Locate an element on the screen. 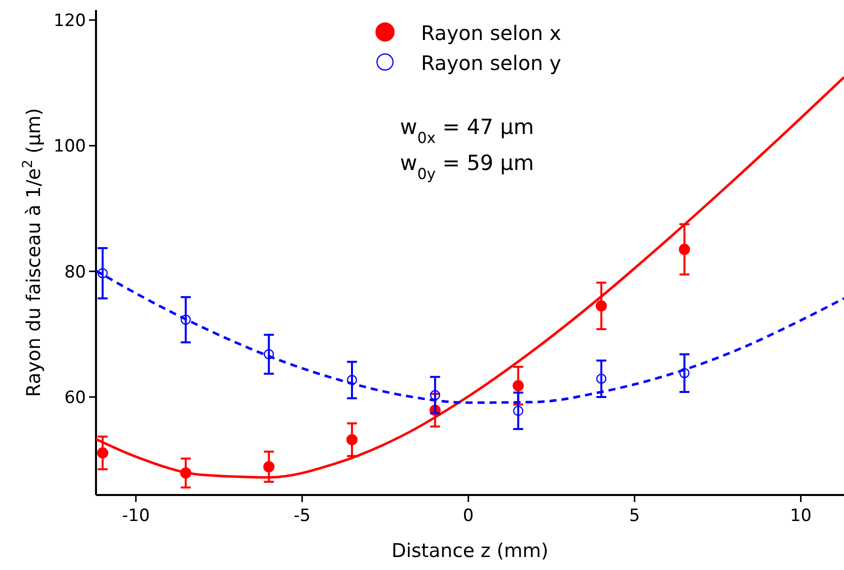 This screenshot has height=570, width=844. y-tick-label: 80 is located at coordinates (75, 272).